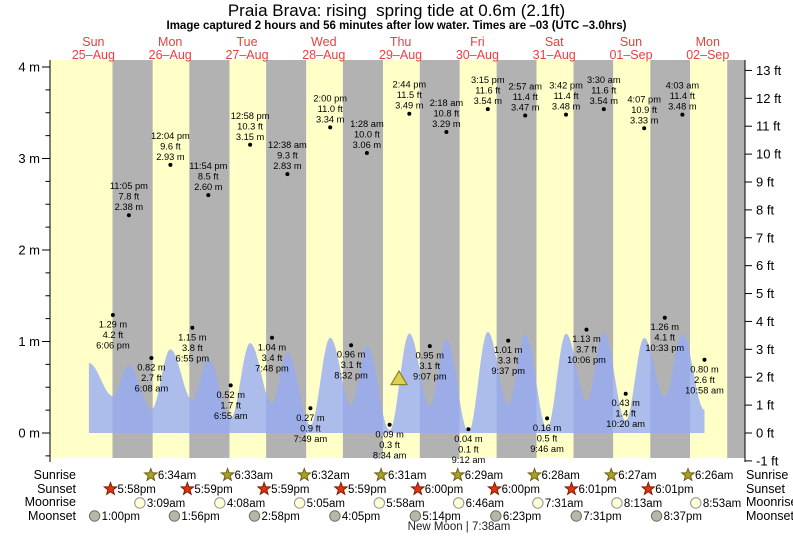 This screenshot has height=539, width=793. I want to click on moonset-time-label: 8:37pm, so click(683, 517).